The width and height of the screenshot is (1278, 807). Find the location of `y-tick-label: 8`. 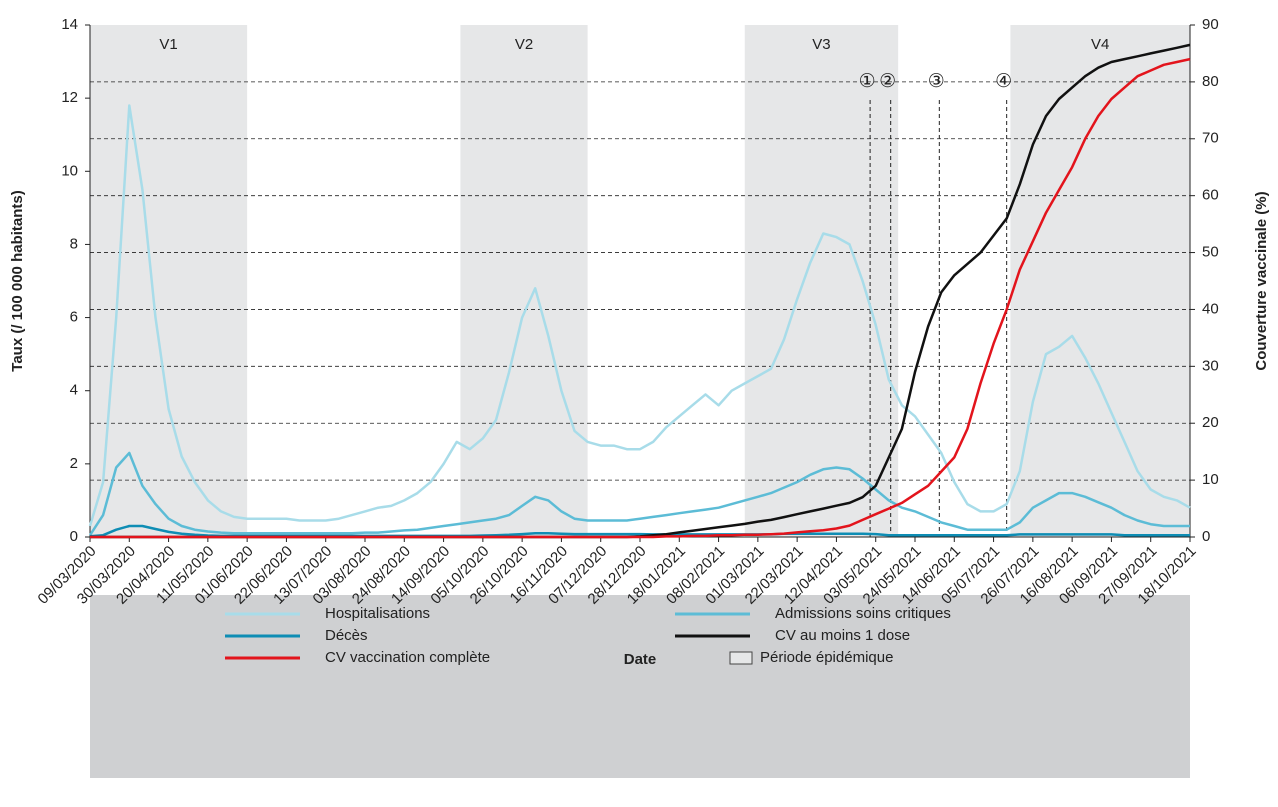

y-tick-label: 8 is located at coordinates (74, 243).